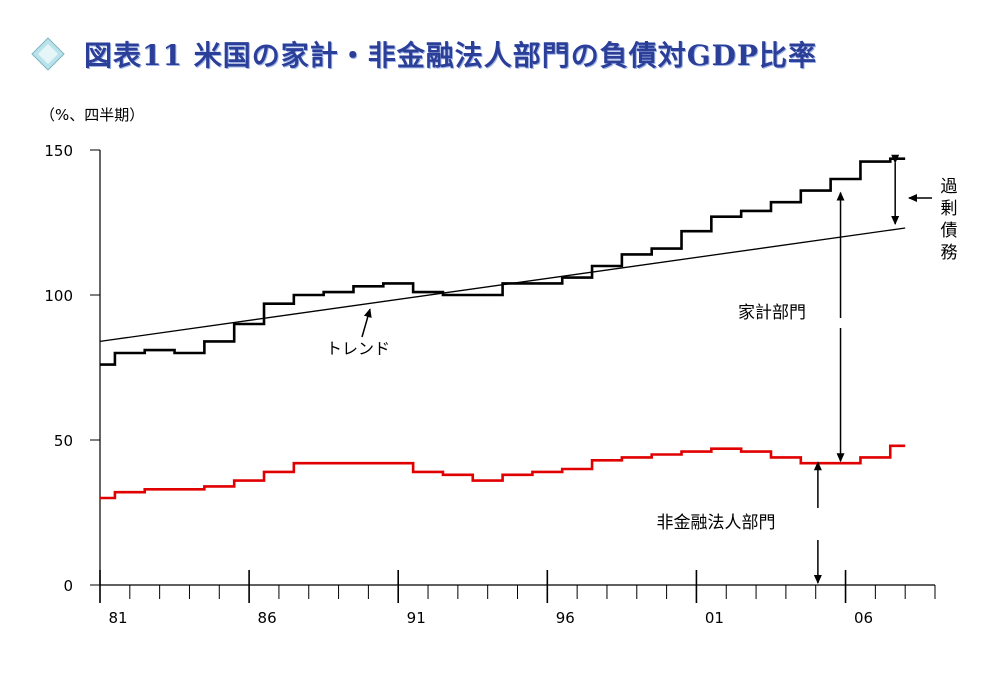  Describe the element at coordinates (92, 115) in the screenshot. I see `y-unit-label: （%、四半期）` at that location.